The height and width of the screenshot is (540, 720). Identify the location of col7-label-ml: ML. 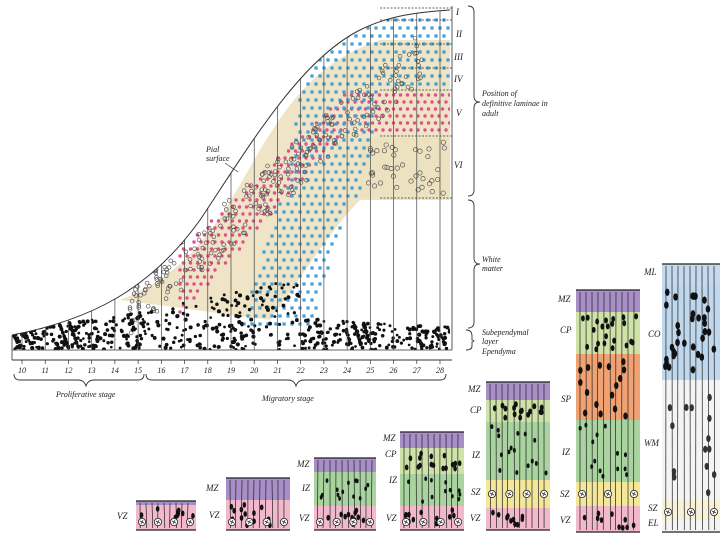
(650, 272).